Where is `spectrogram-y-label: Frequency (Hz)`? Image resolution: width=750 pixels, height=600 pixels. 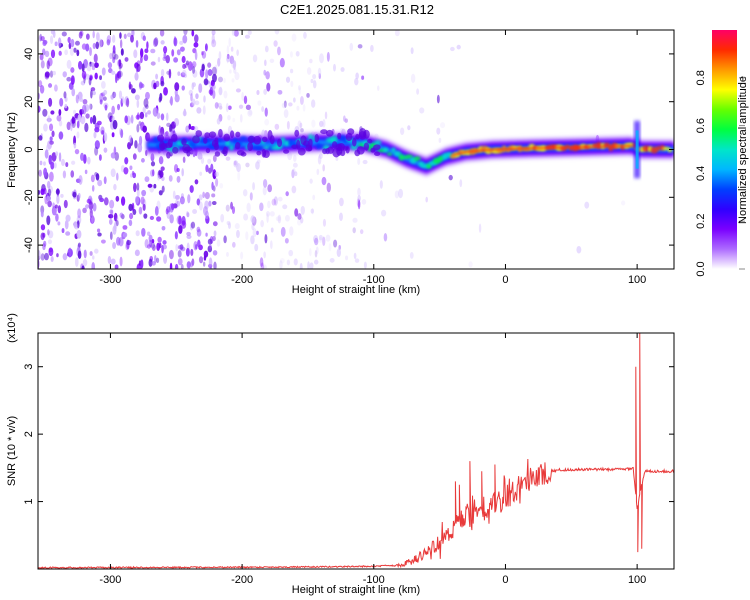
spectrogram-y-label: Frequency (Hz) is located at coordinates (12, 150).